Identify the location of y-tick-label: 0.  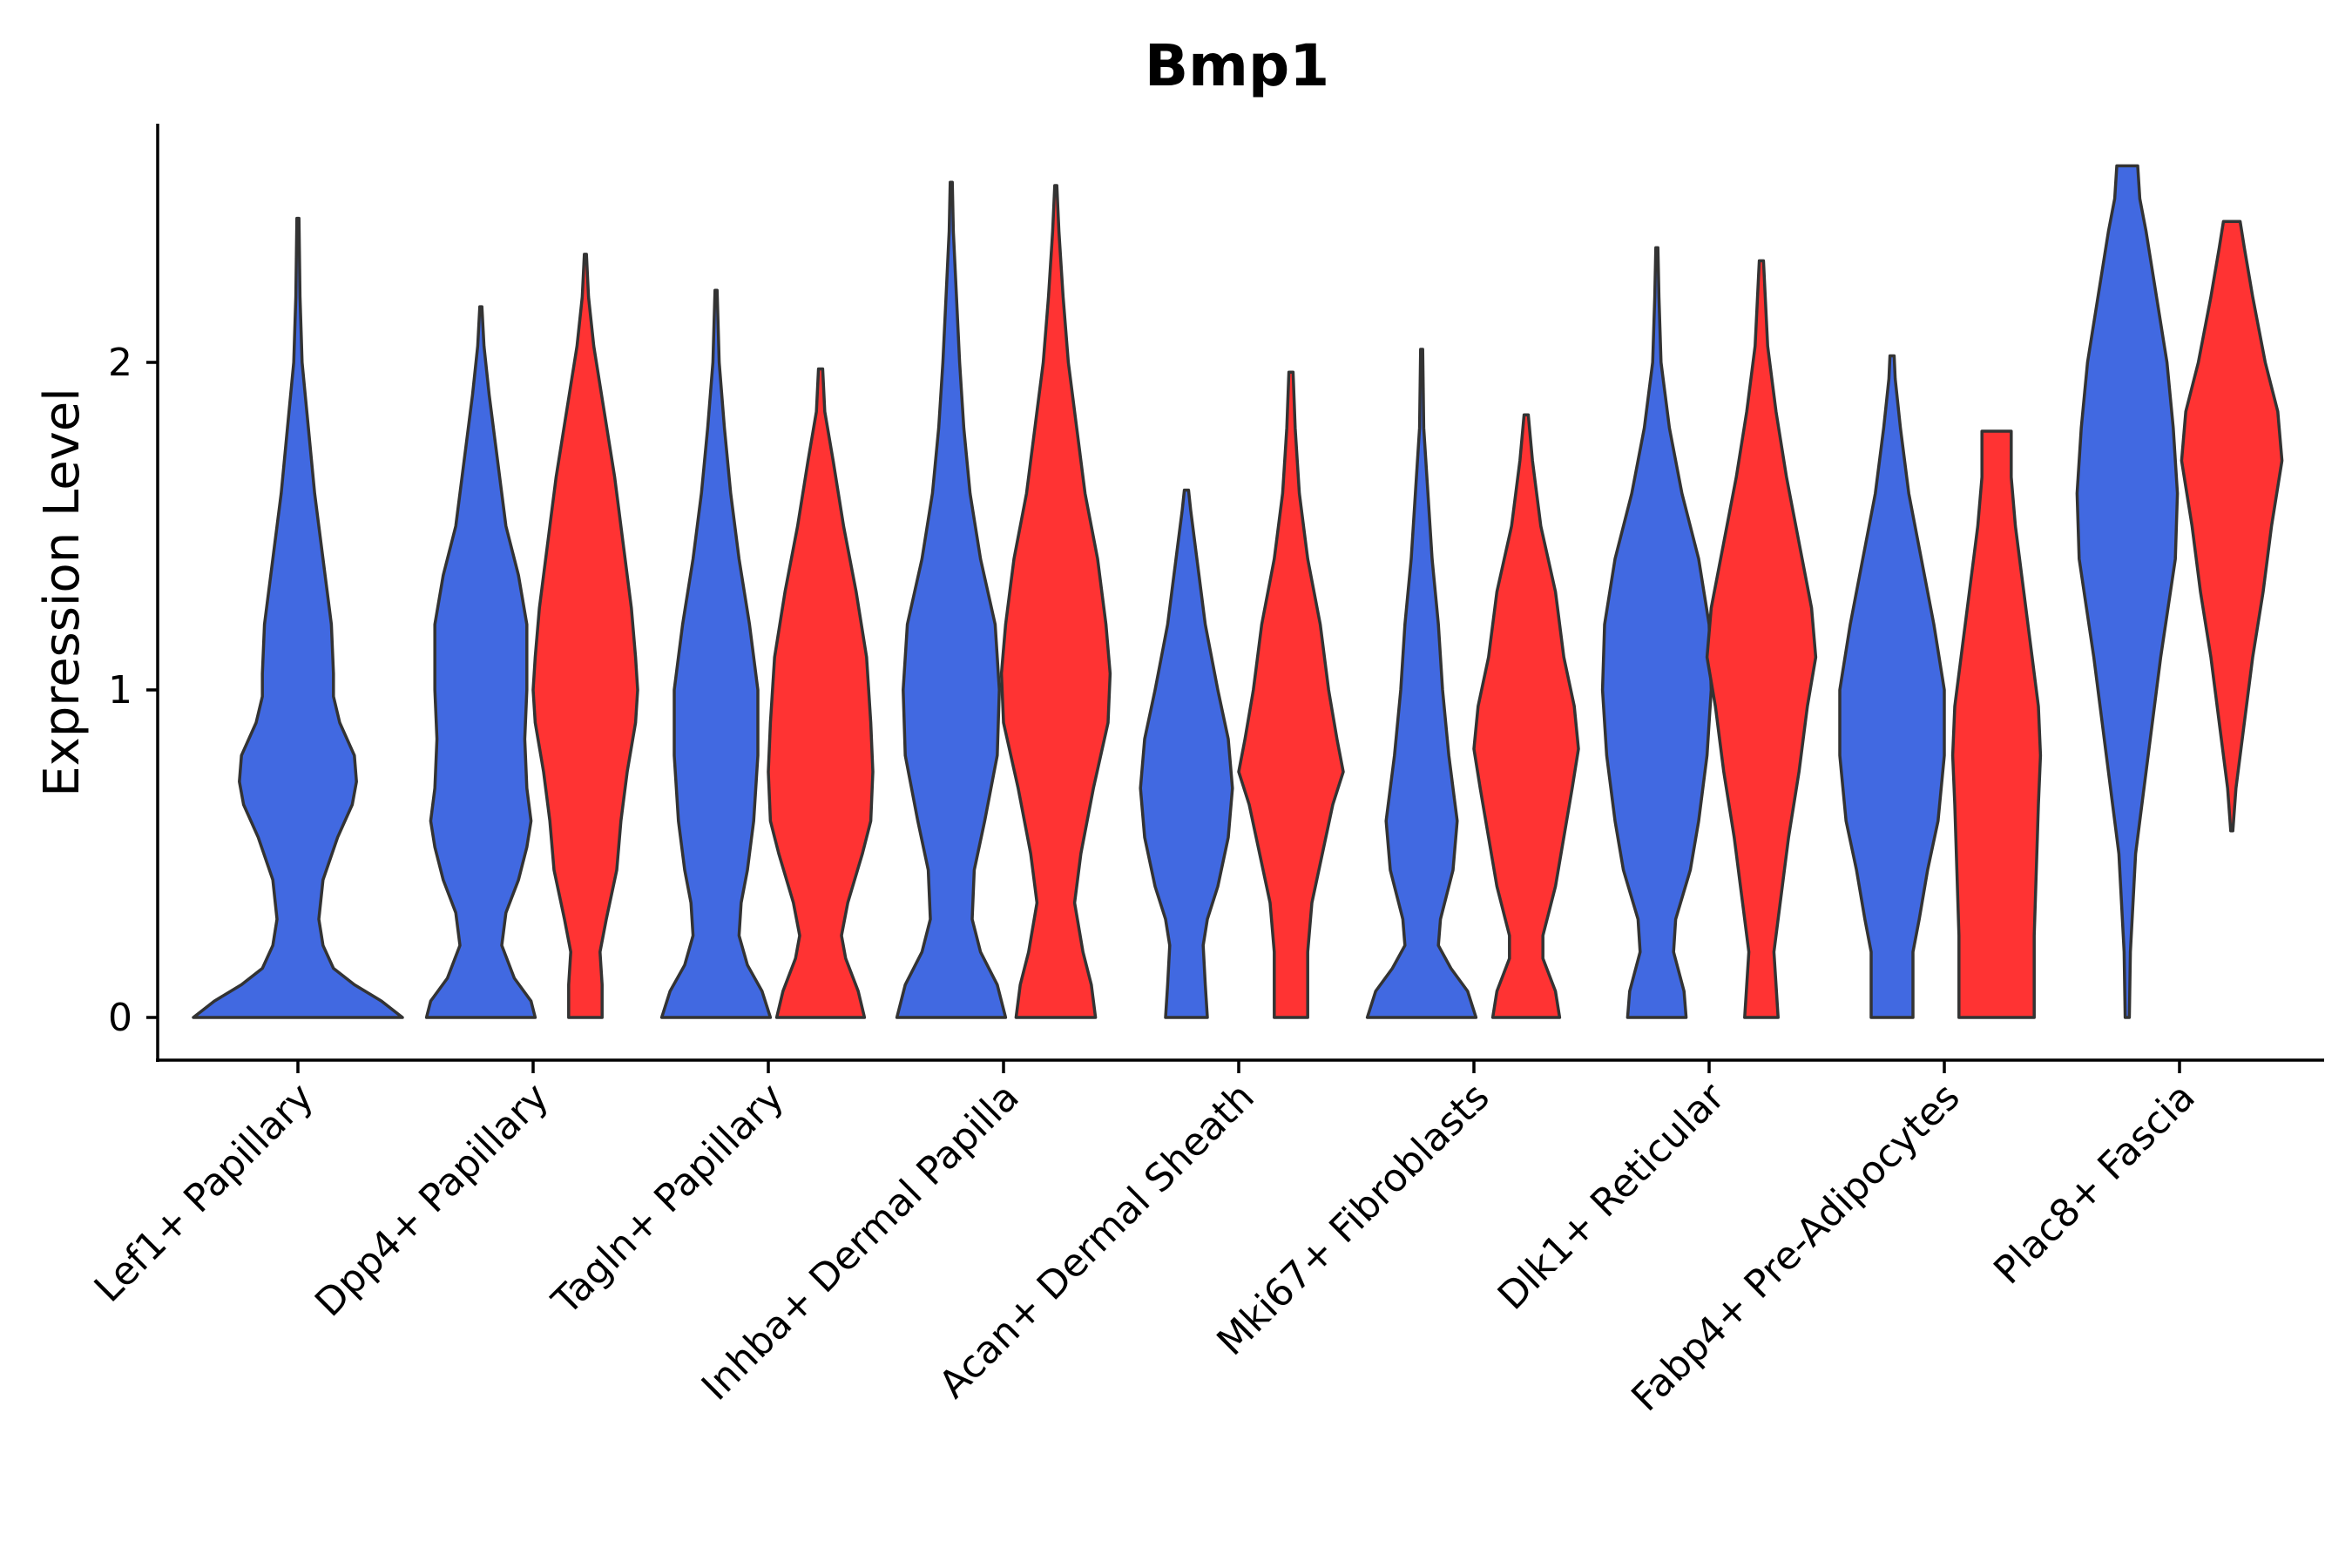
(120, 1018).